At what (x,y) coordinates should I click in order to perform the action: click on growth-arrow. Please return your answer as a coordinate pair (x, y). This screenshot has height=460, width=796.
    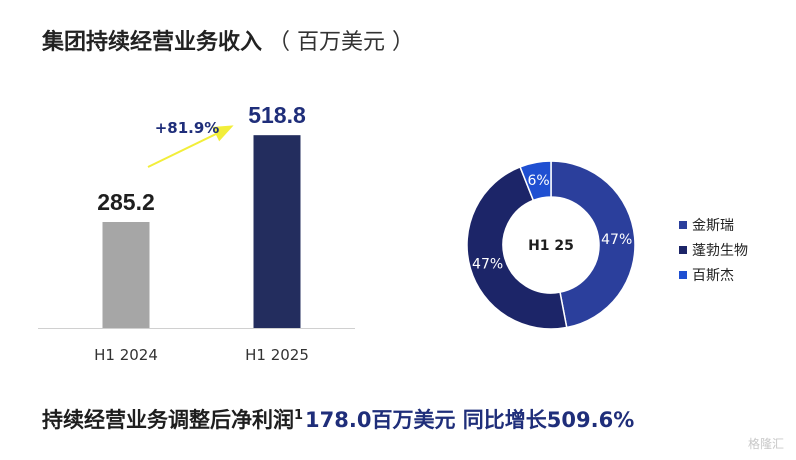
    Looking at the image, I should click on (190, 146).